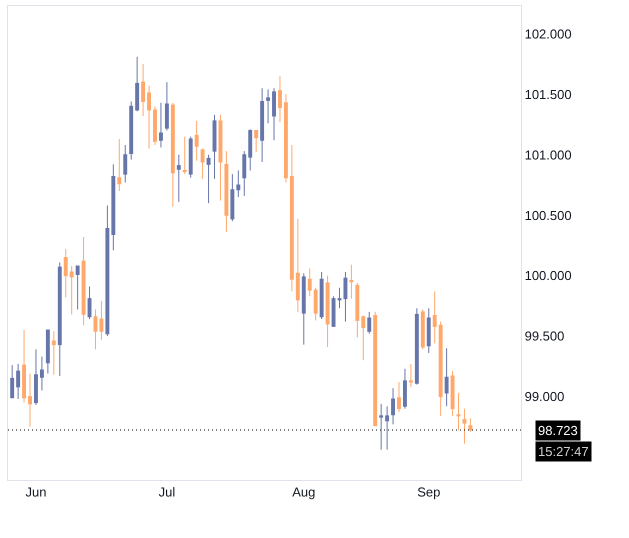 The height and width of the screenshot is (538, 629). What do you see at coordinates (563, 451) in the screenshot?
I see `text: 15:27:47` at bounding box center [563, 451].